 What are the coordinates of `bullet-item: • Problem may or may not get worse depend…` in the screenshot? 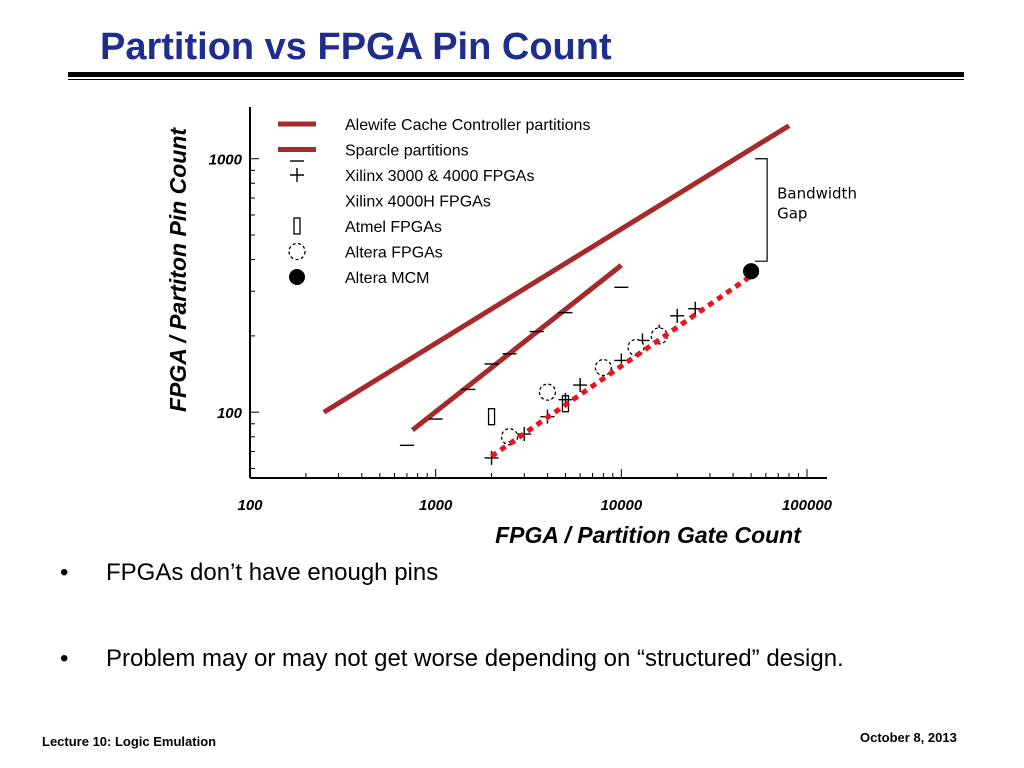 It's located at (451, 659).